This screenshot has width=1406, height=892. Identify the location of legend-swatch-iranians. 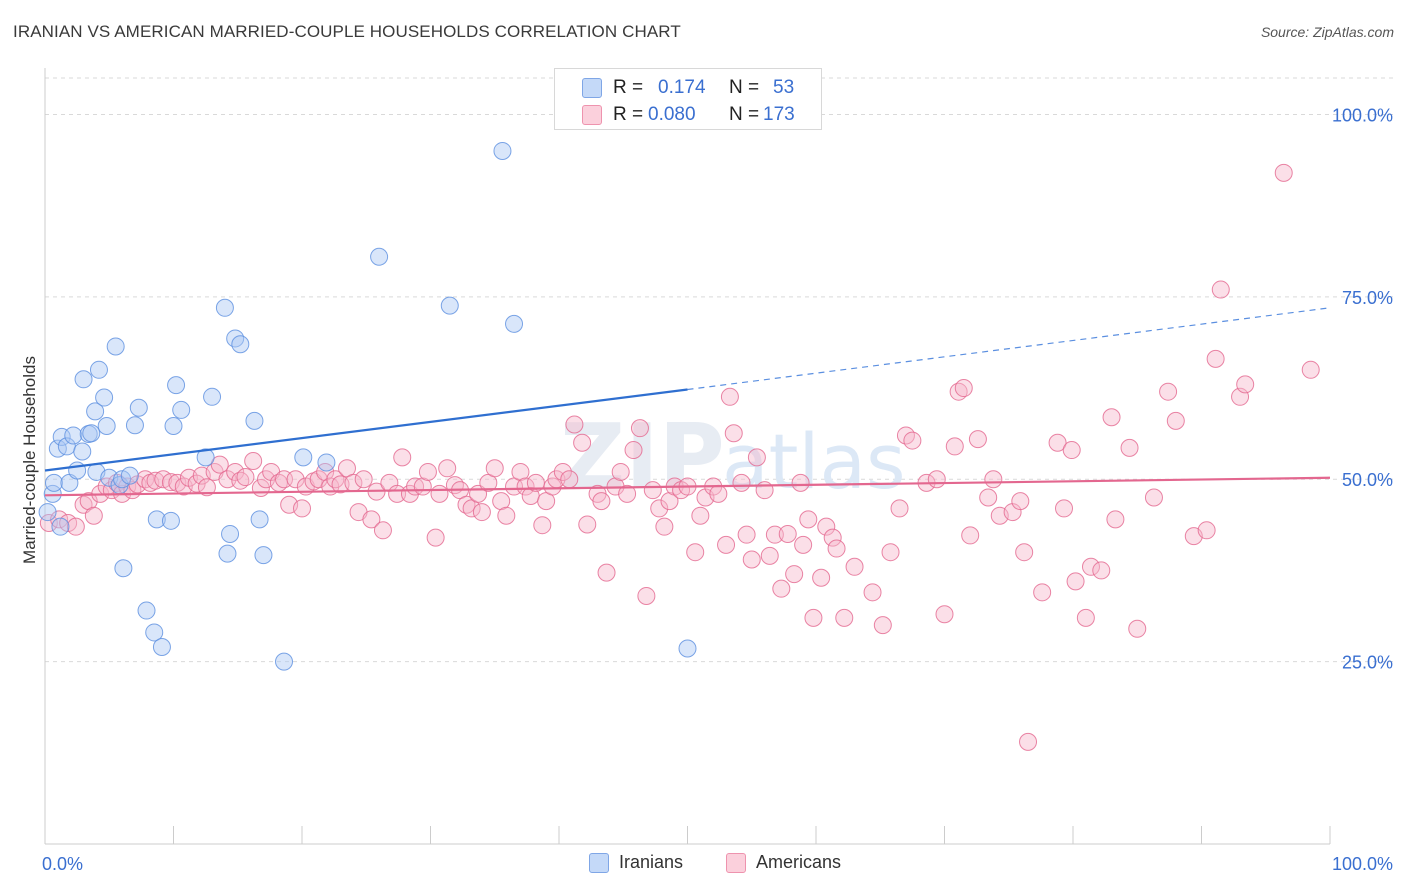
(599, 862).